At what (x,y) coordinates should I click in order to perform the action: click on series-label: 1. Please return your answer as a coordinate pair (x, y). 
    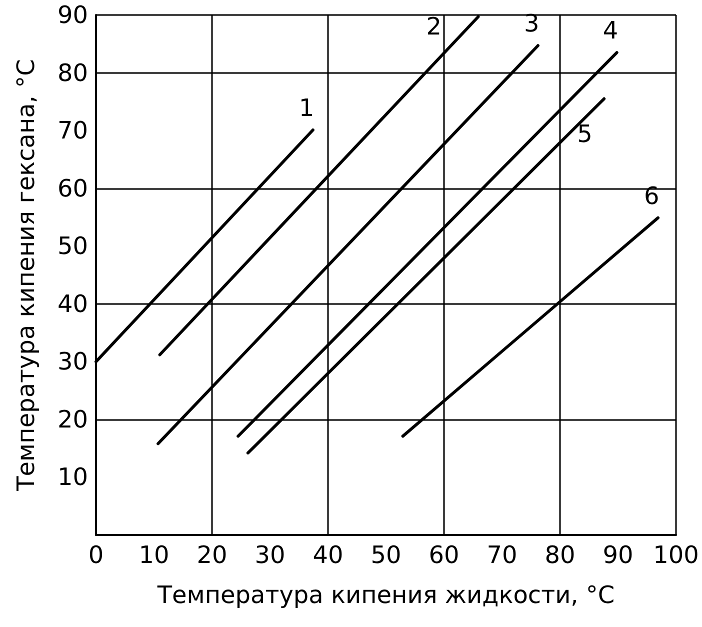
    Looking at the image, I should click on (306, 108).